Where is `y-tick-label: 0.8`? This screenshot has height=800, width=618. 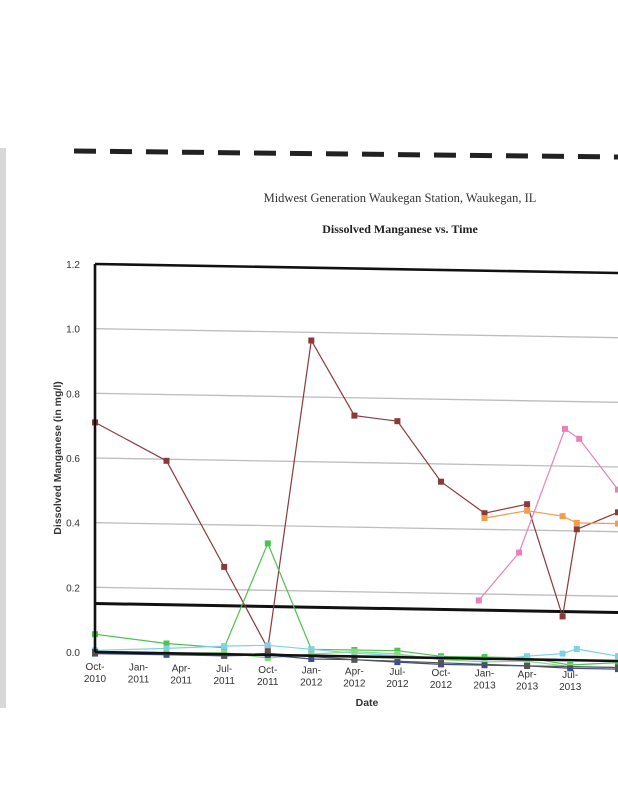
y-tick-label: 0.8 is located at coordinates (73, 394).